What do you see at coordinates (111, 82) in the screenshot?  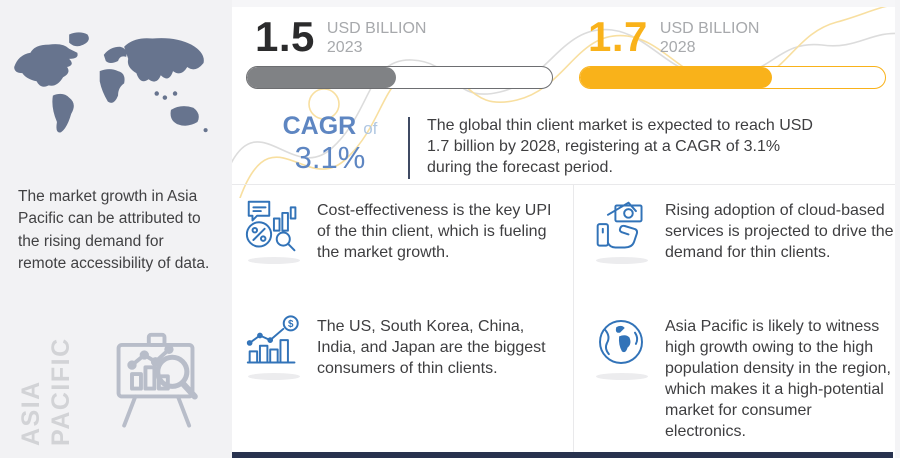 I see `world-map` at bounding box center [111, 82].